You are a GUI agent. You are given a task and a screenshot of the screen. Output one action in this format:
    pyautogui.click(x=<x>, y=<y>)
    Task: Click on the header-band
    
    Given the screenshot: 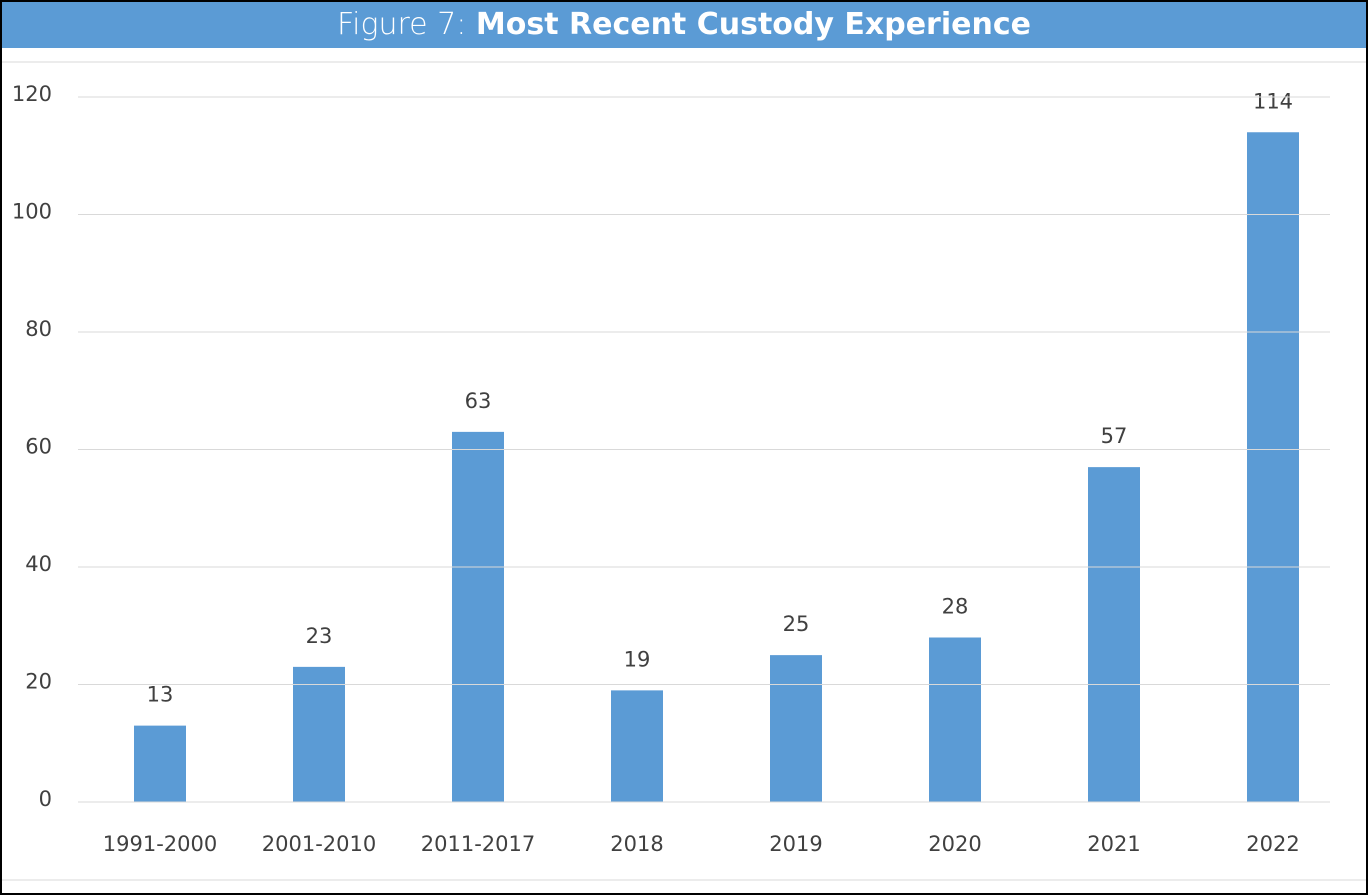 What is the action you would take?
    pyautogui.click(x=684, y=25)
    